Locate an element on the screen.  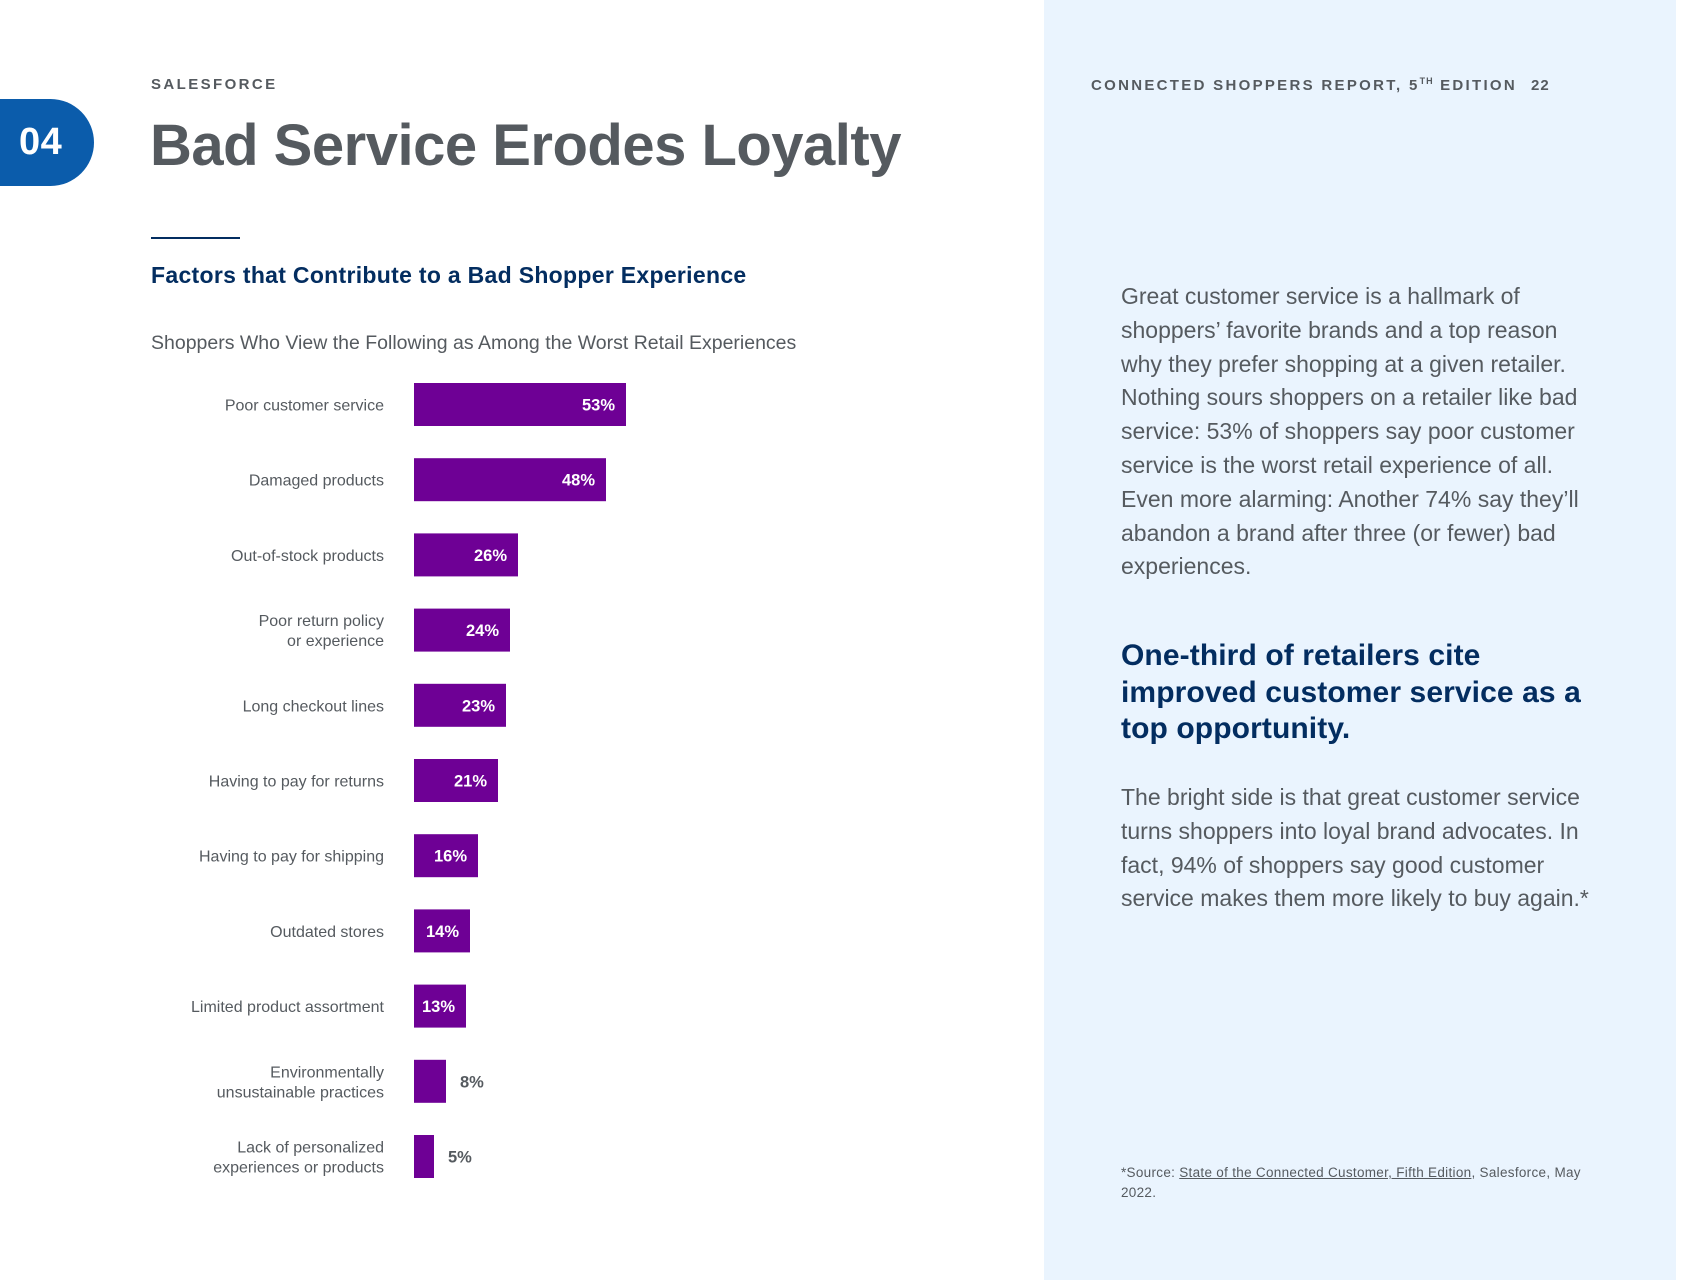
category-label-line: Damaged products is located at coordinates (316, 481).